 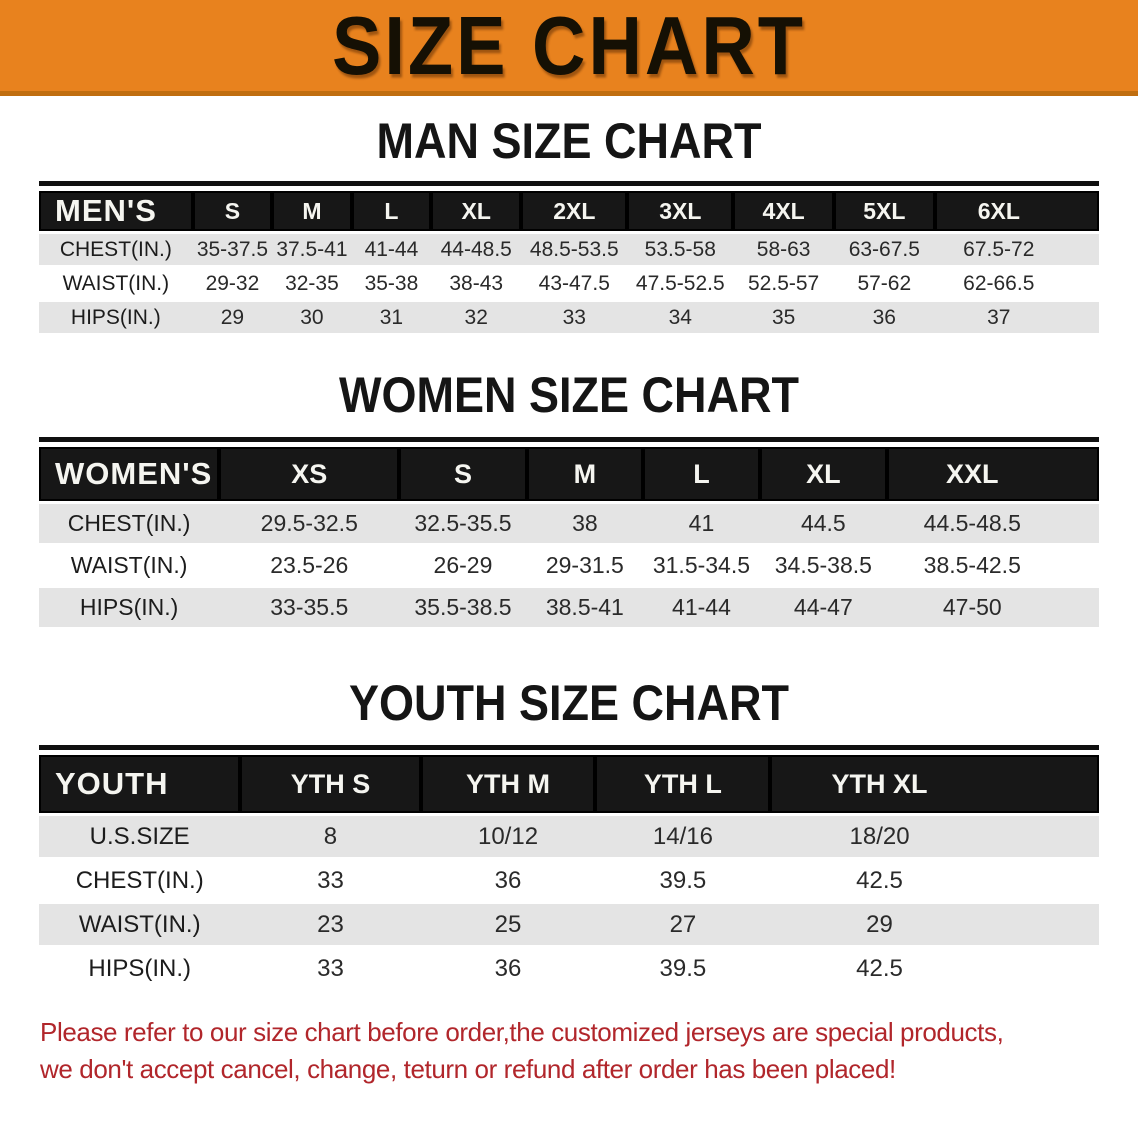 I want to click on table-cell: 41, so click(x=701, y=523).